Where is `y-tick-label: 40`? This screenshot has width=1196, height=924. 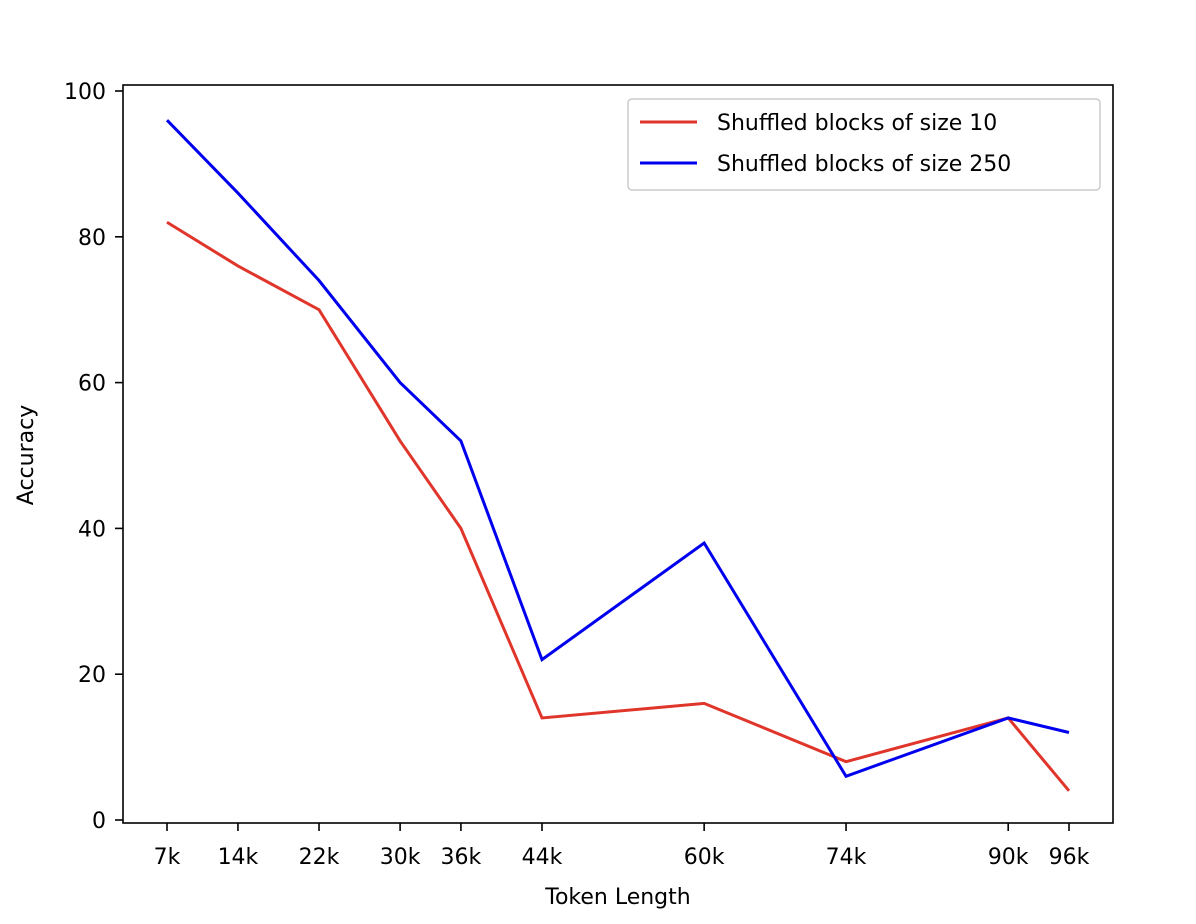
y-tick-label: 40 is located at coordinates (92, 529).